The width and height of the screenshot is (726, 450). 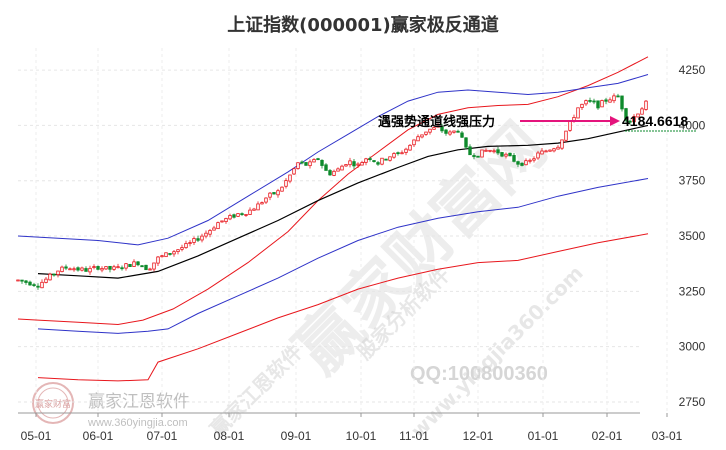 I want to click on watermark-logo: 赢家财富 赢家江恩软件 www.360yingjia.com, so click(x=111, y=405).